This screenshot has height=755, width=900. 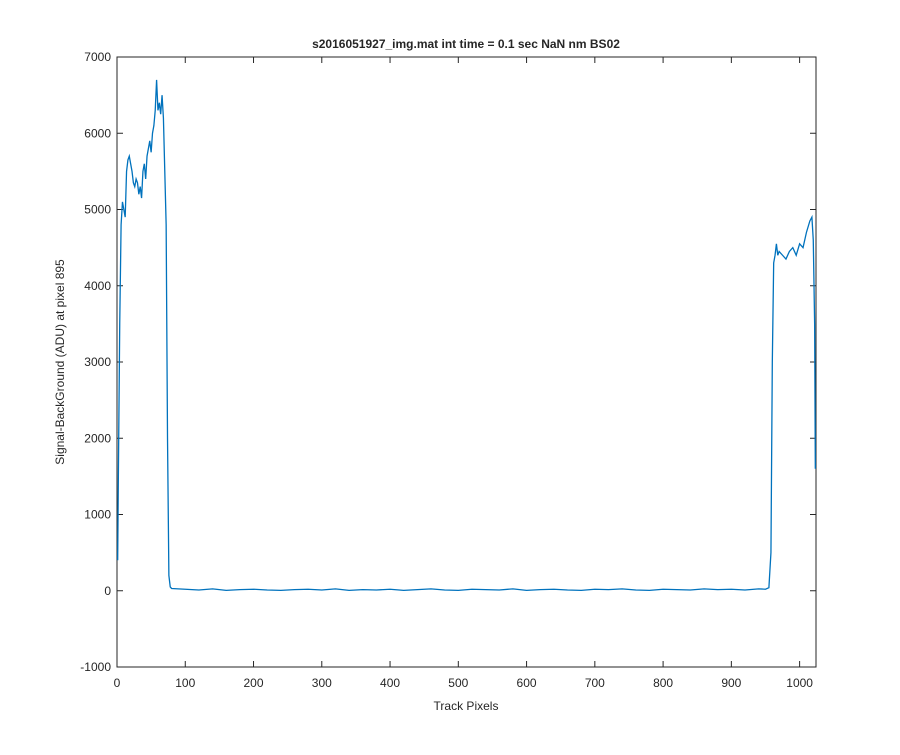 I want to click on y-tick-label: 1000, so click(x=97, y=515).